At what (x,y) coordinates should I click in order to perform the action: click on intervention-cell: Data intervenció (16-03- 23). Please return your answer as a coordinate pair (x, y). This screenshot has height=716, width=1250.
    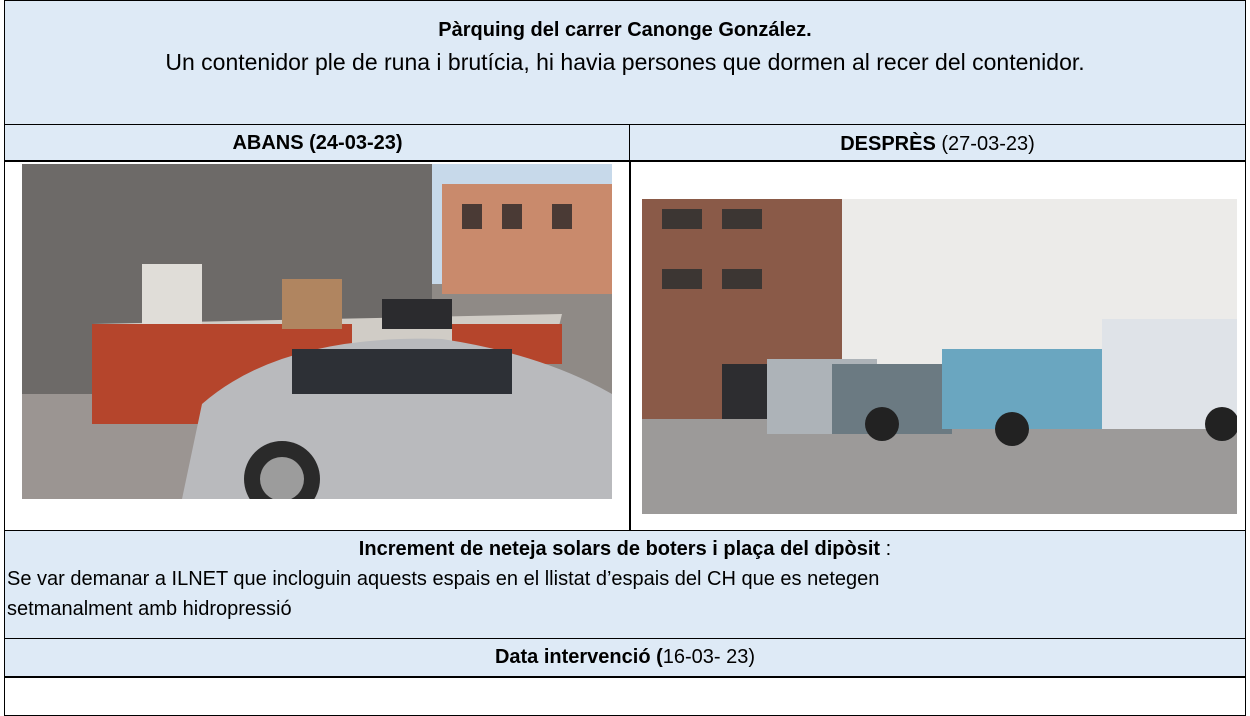
    Looking at the image, I should click on (625, 658).